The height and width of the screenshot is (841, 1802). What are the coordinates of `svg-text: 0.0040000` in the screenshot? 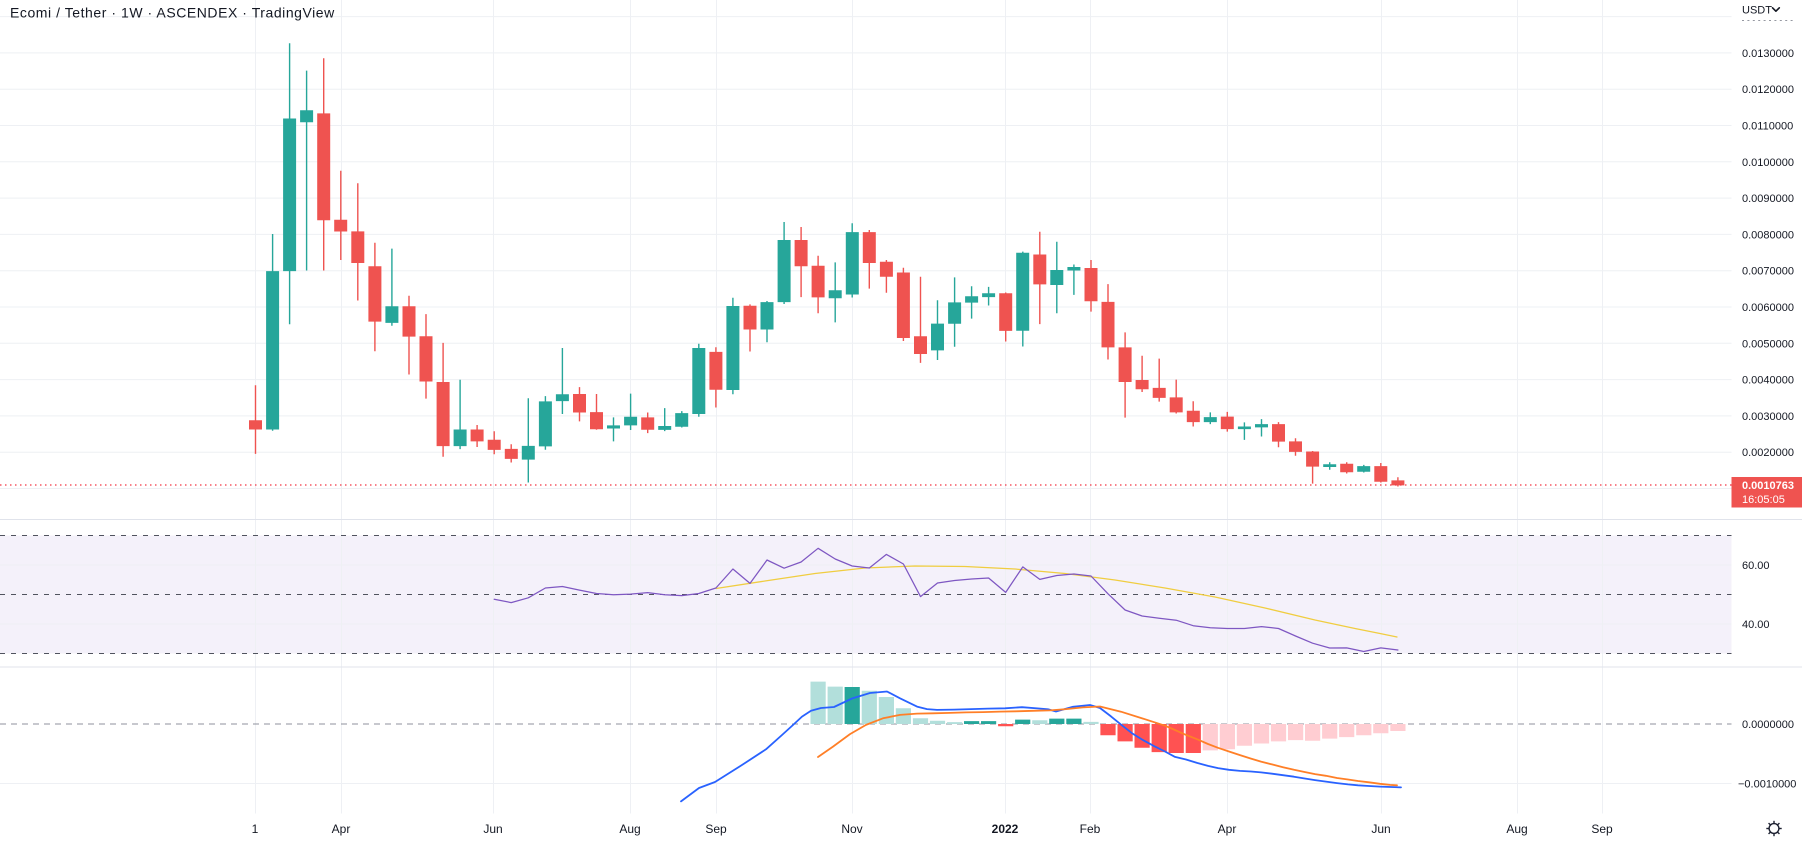 It's located at (1768, 381).